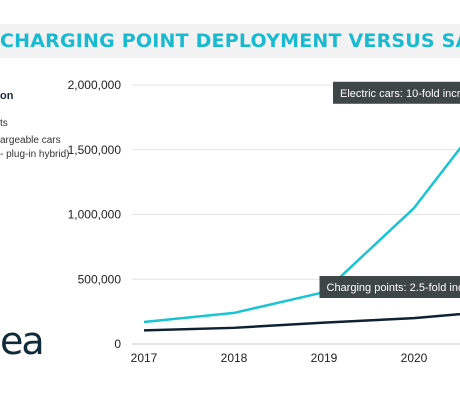  What do you see at coordinates (95, 150) in the screenshot?
I see `y-tick-label: 1,500,000` at bounding box center [95, 150].